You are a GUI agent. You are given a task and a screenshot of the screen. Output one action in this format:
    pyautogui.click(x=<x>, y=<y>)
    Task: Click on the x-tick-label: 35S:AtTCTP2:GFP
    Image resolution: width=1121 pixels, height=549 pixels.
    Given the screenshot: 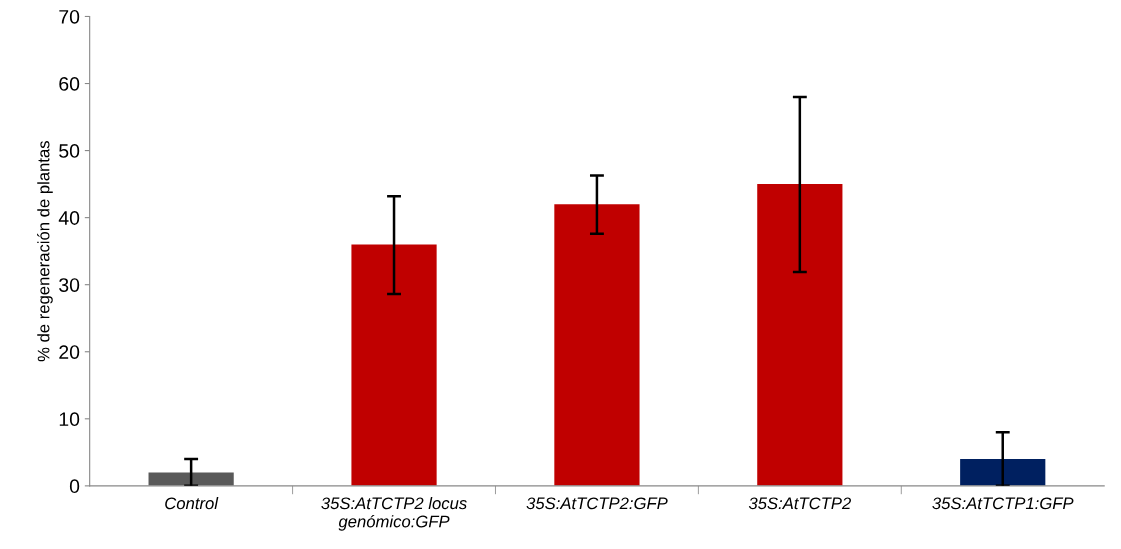 What is the action you would take?
    pyautogui.click(x=597, y=503)
    